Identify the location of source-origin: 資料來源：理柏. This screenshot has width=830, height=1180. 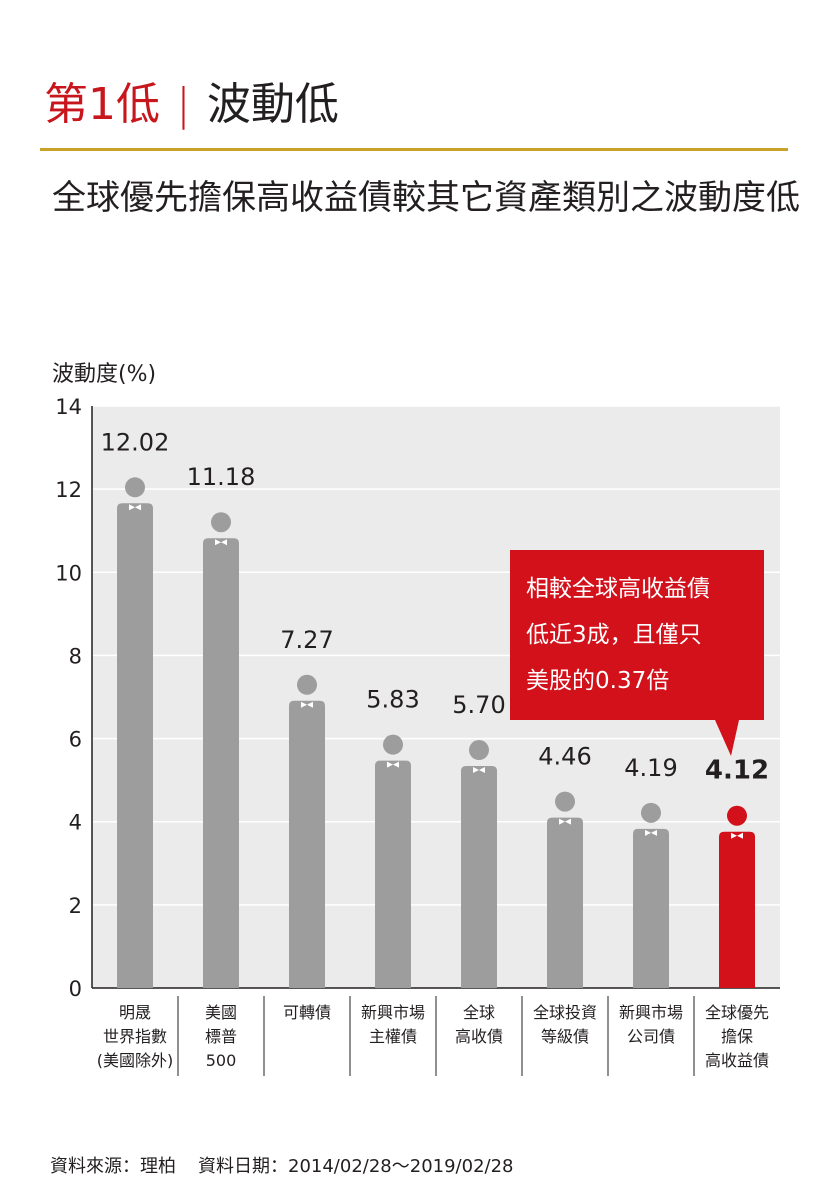
(113, 1166).